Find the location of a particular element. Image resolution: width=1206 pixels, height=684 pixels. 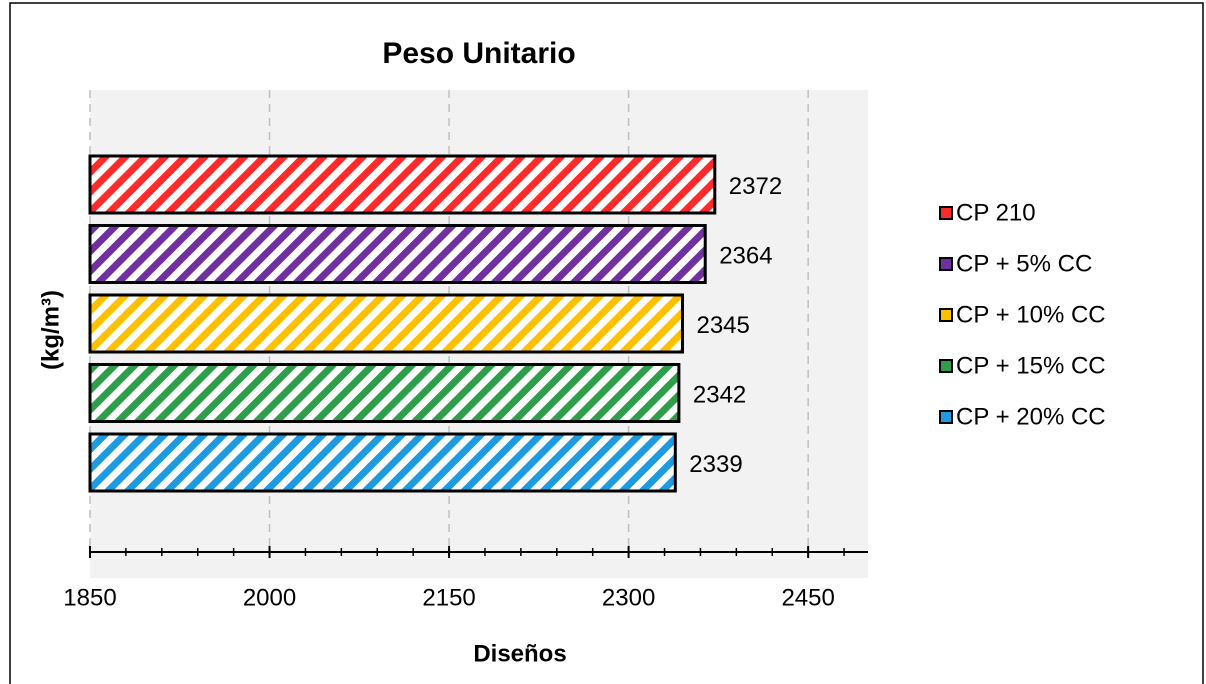

x-axis-label: Diseños is located at coordinates (519, 653).